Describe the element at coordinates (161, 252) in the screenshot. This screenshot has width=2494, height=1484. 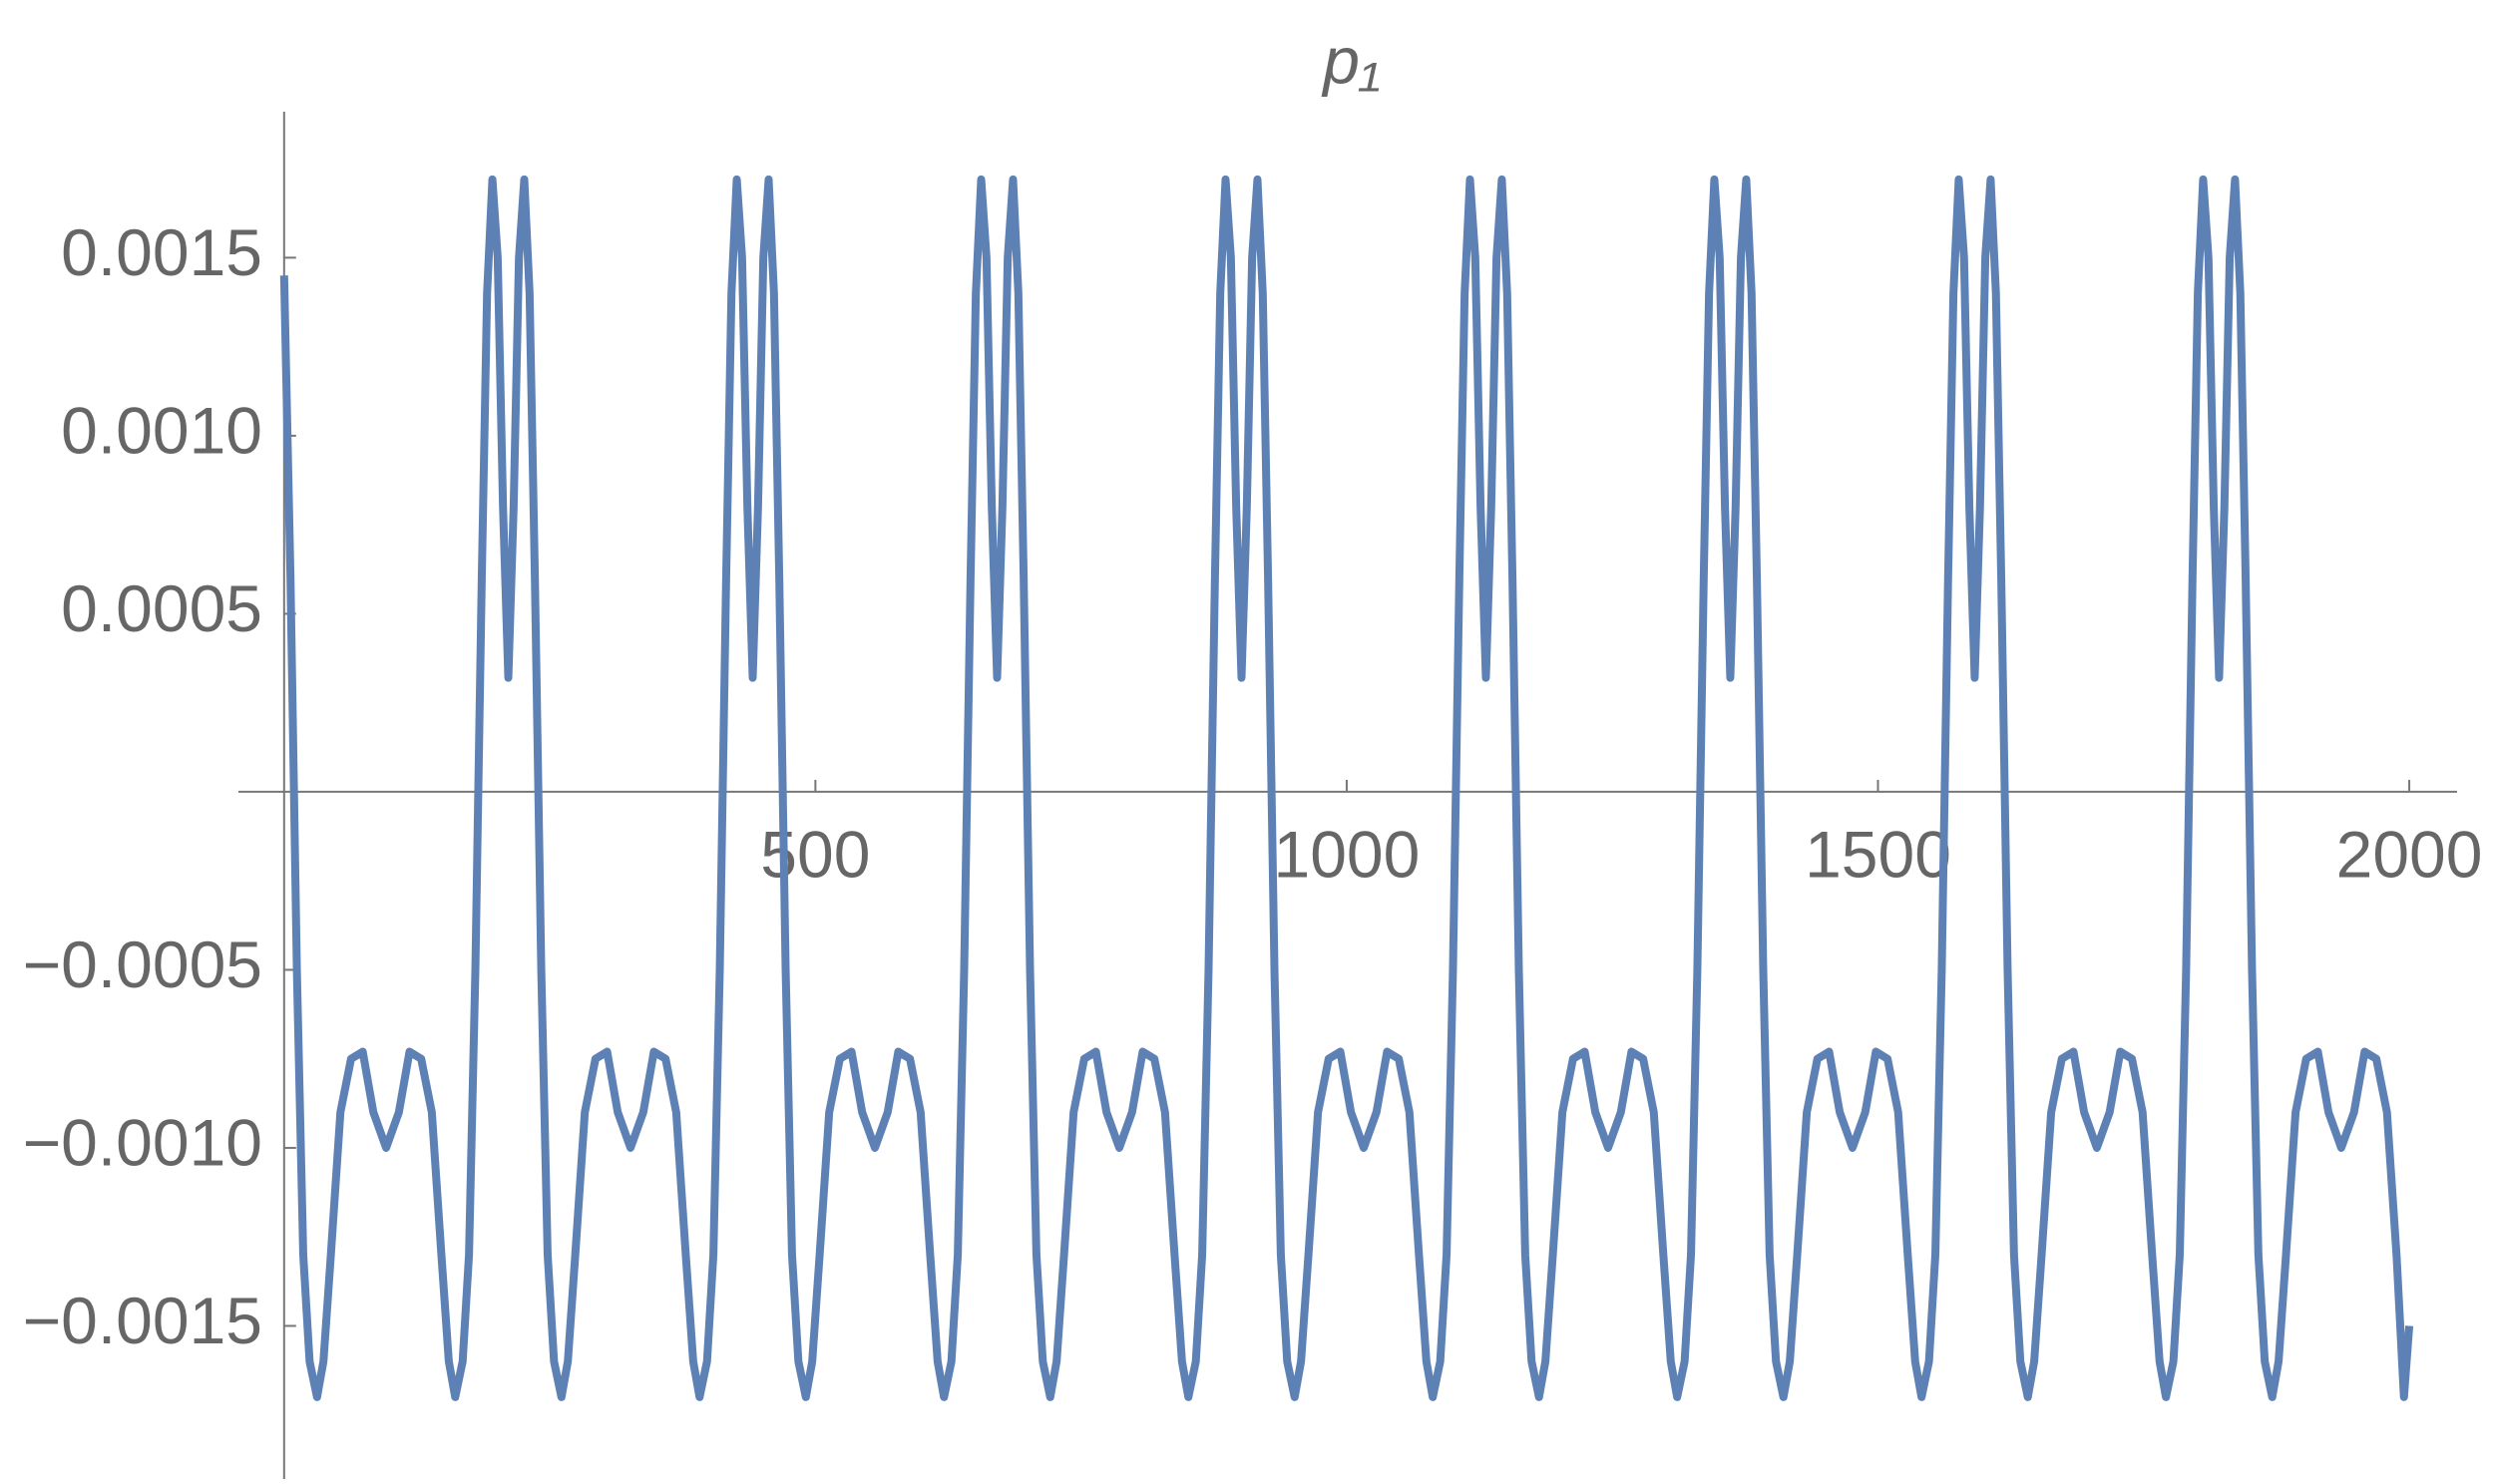
I see `y-tick-label: 0.0015` at that location.